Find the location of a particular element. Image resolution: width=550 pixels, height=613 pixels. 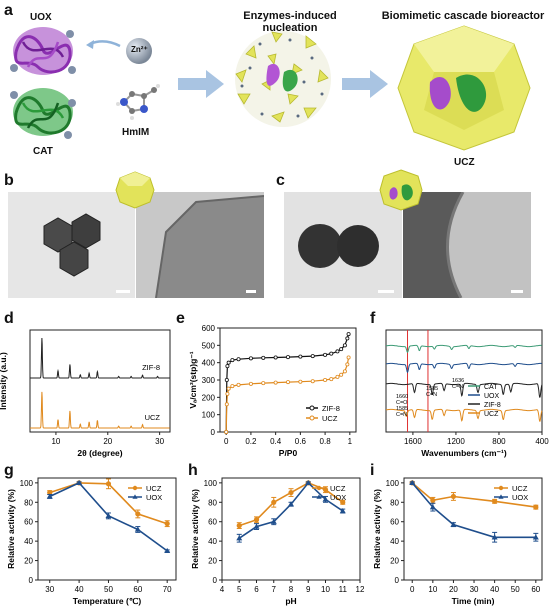

zinc-ion-sphere is located at coordinates (139, 51).